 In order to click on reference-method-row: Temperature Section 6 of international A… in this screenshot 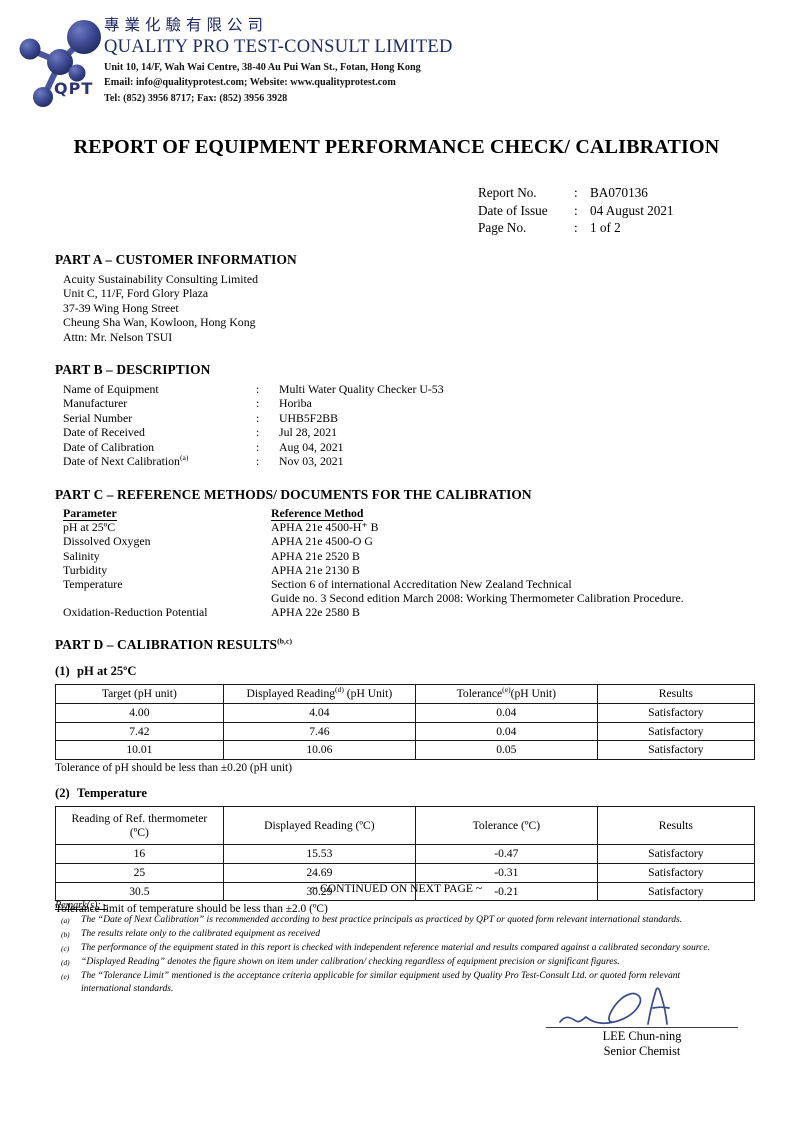, I will do `click(409, 591)`.